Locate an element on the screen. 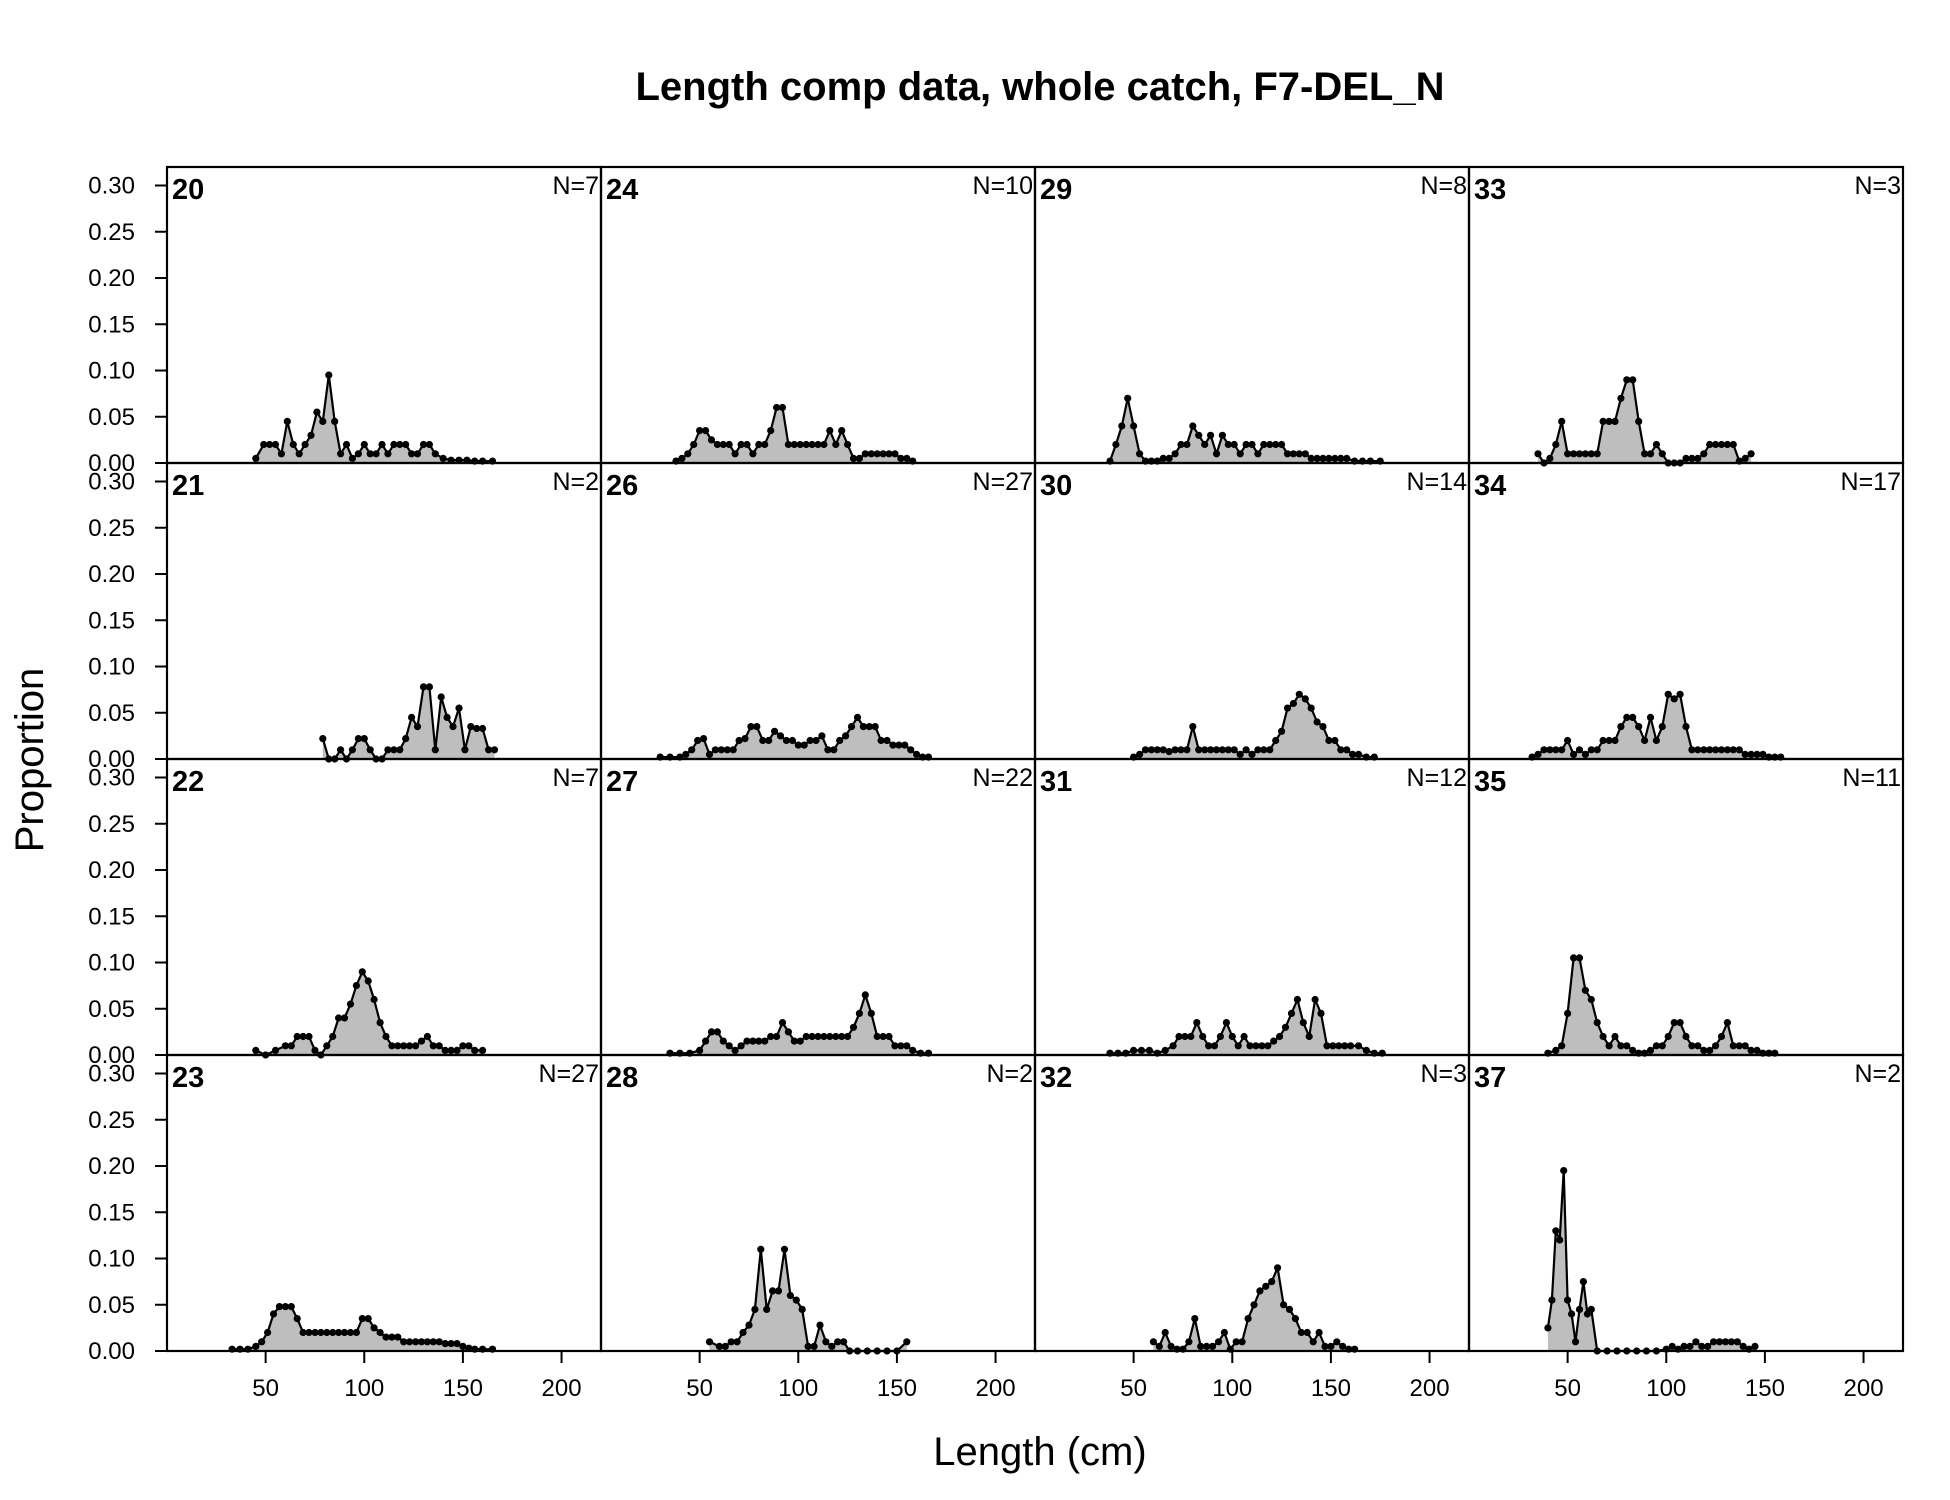  x-tick-label: 100 is located at coordinates (1666, 1388).